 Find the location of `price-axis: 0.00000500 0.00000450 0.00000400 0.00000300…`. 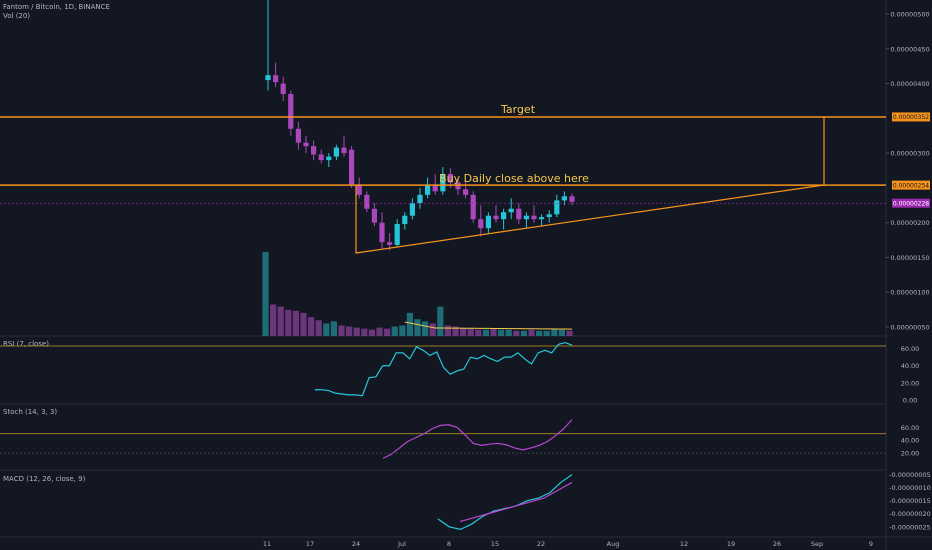

price-axis: 0.00000500 0.00000450 0.00000400 0.00000300… is located at coordinates (908, 171).